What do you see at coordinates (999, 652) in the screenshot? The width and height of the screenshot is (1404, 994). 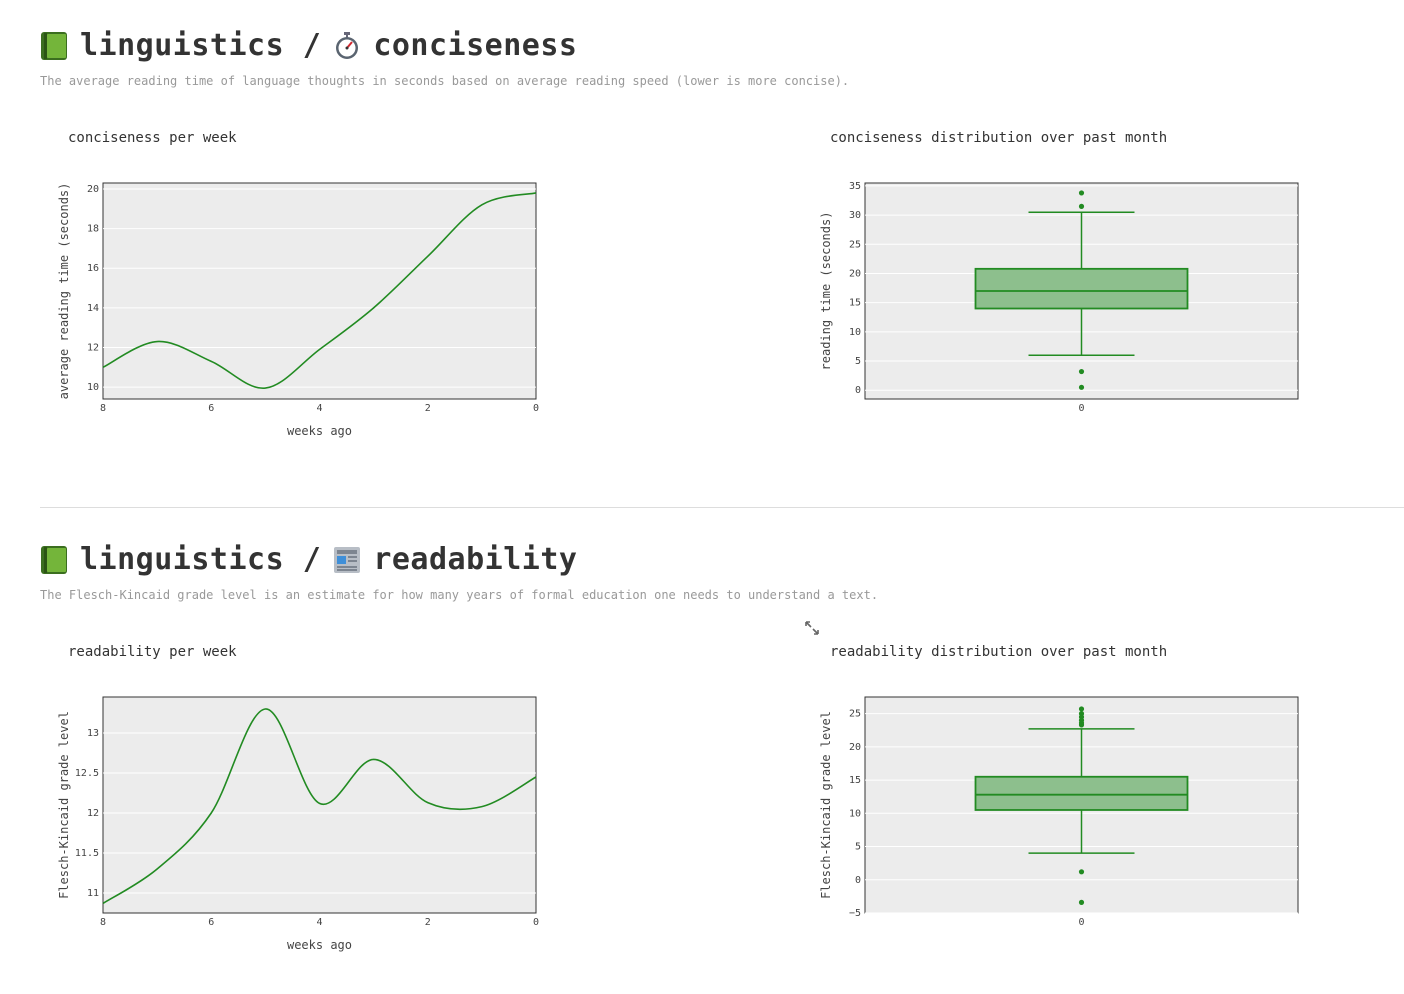 I see `chart-title: readability distribution over past month` at bounding box center [999, 652].